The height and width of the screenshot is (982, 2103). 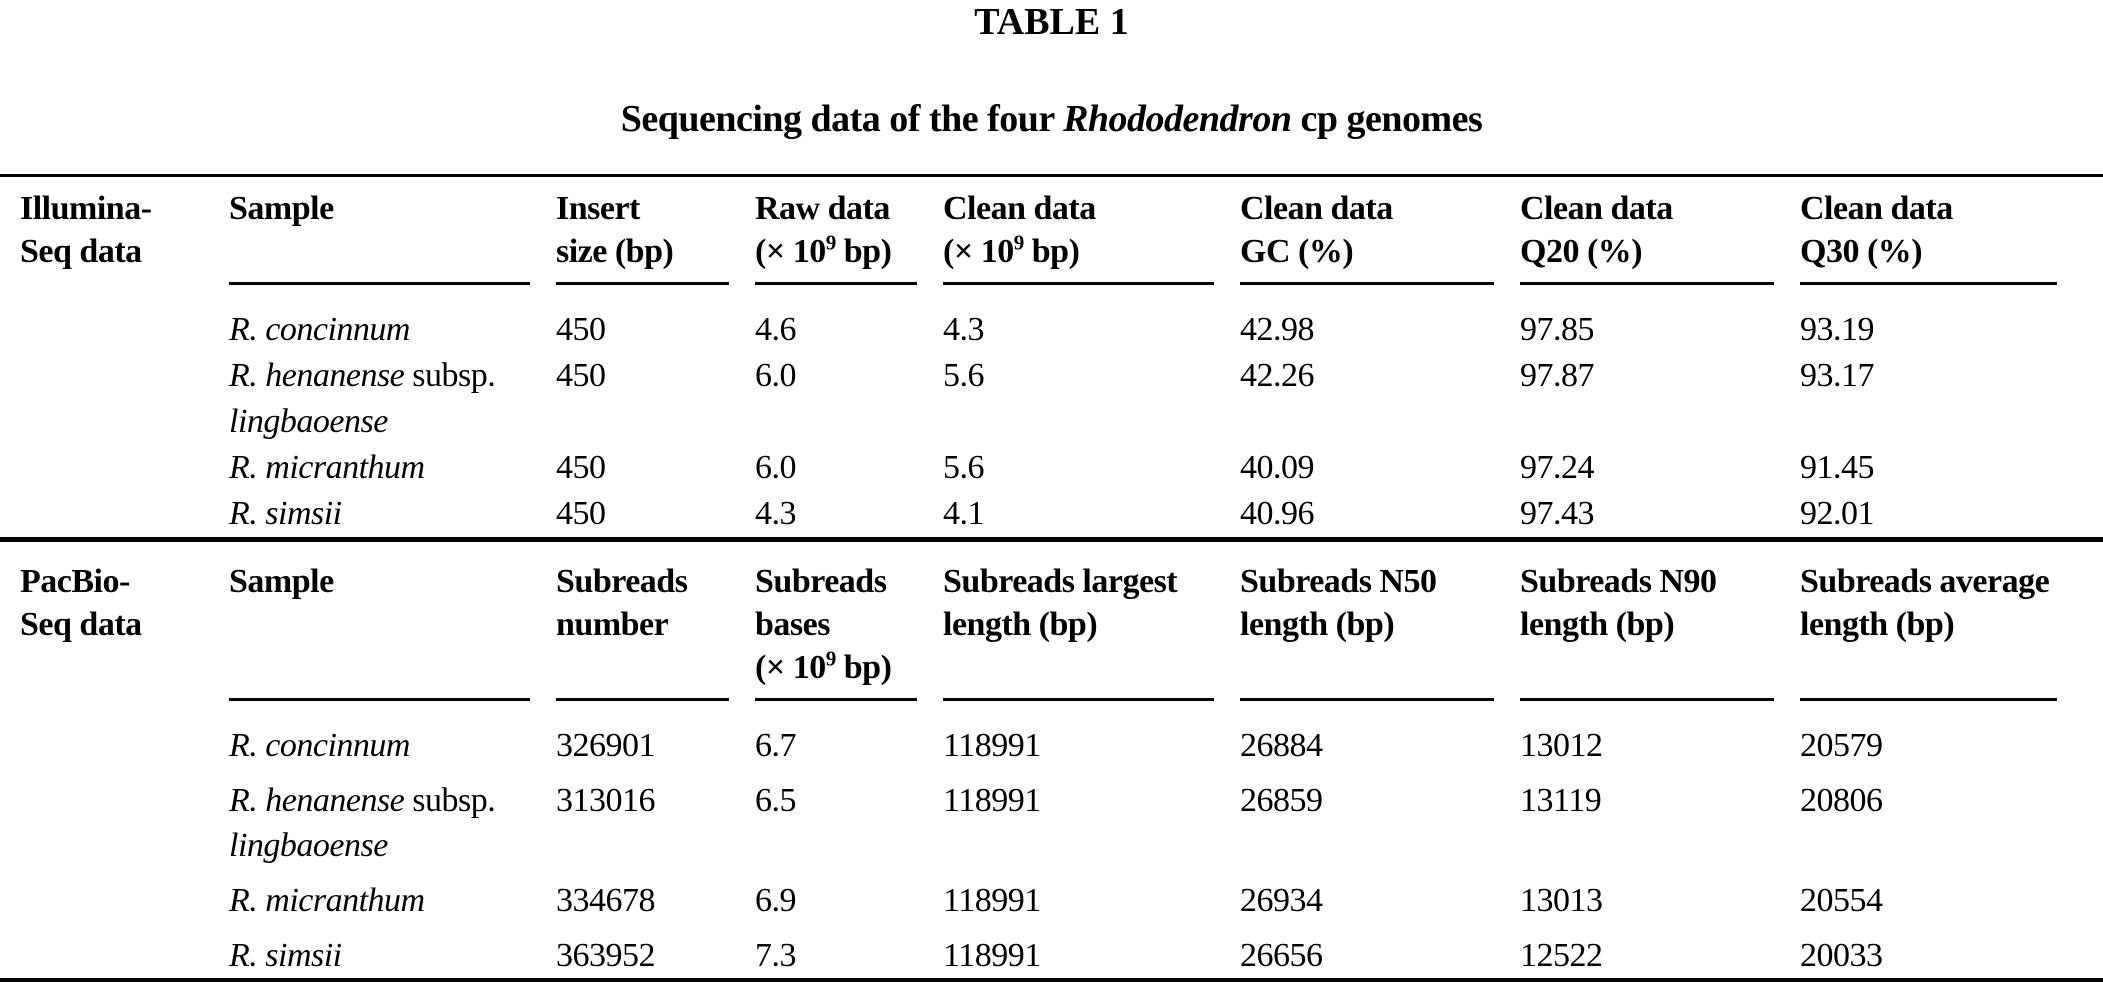 What do you see at coordinates (598, 208) in the screenshot?
I see `text-segment: Insert` at bounding box center [598, 208].